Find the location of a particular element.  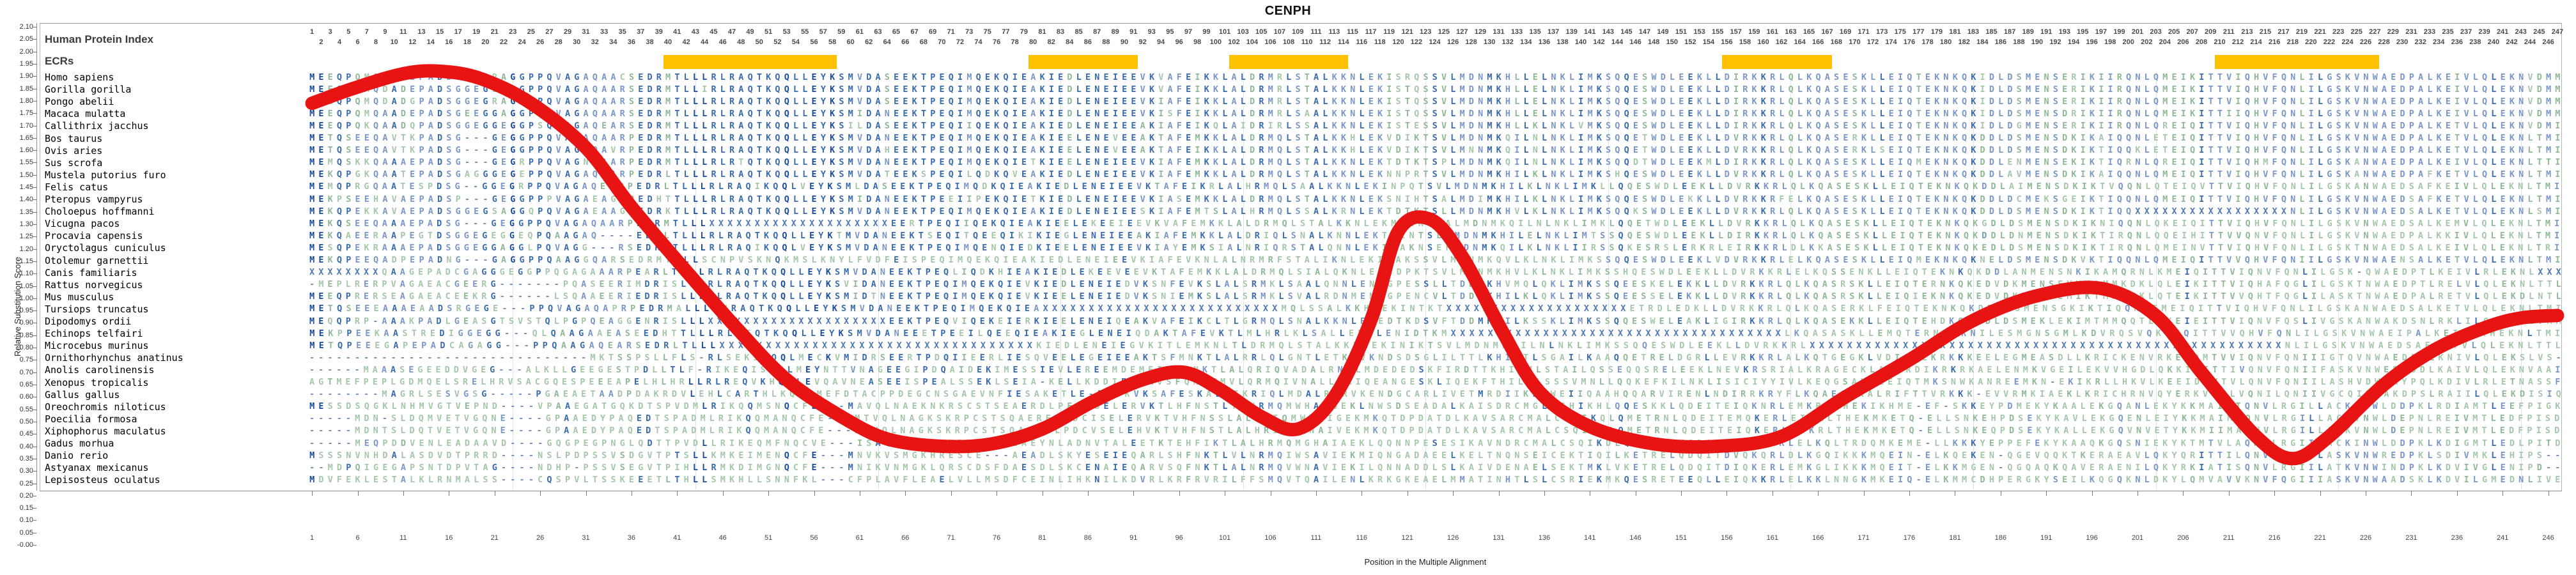

column-number: 191 is located at coordinates (2046, 32).